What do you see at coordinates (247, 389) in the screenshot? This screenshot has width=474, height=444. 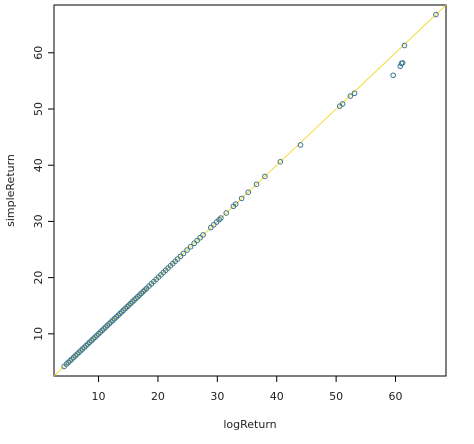 I see `x-axis: 10 20 30 40 50 60` at bounding box center [247, 389].